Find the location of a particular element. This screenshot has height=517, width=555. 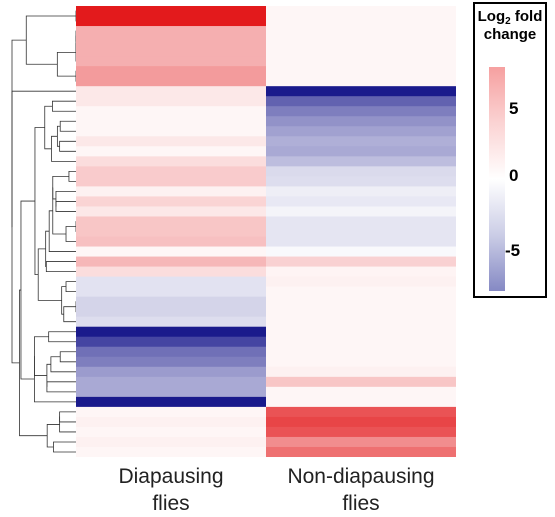

heatmap-cell-r2-c1 is located at coordinates (361, 31).